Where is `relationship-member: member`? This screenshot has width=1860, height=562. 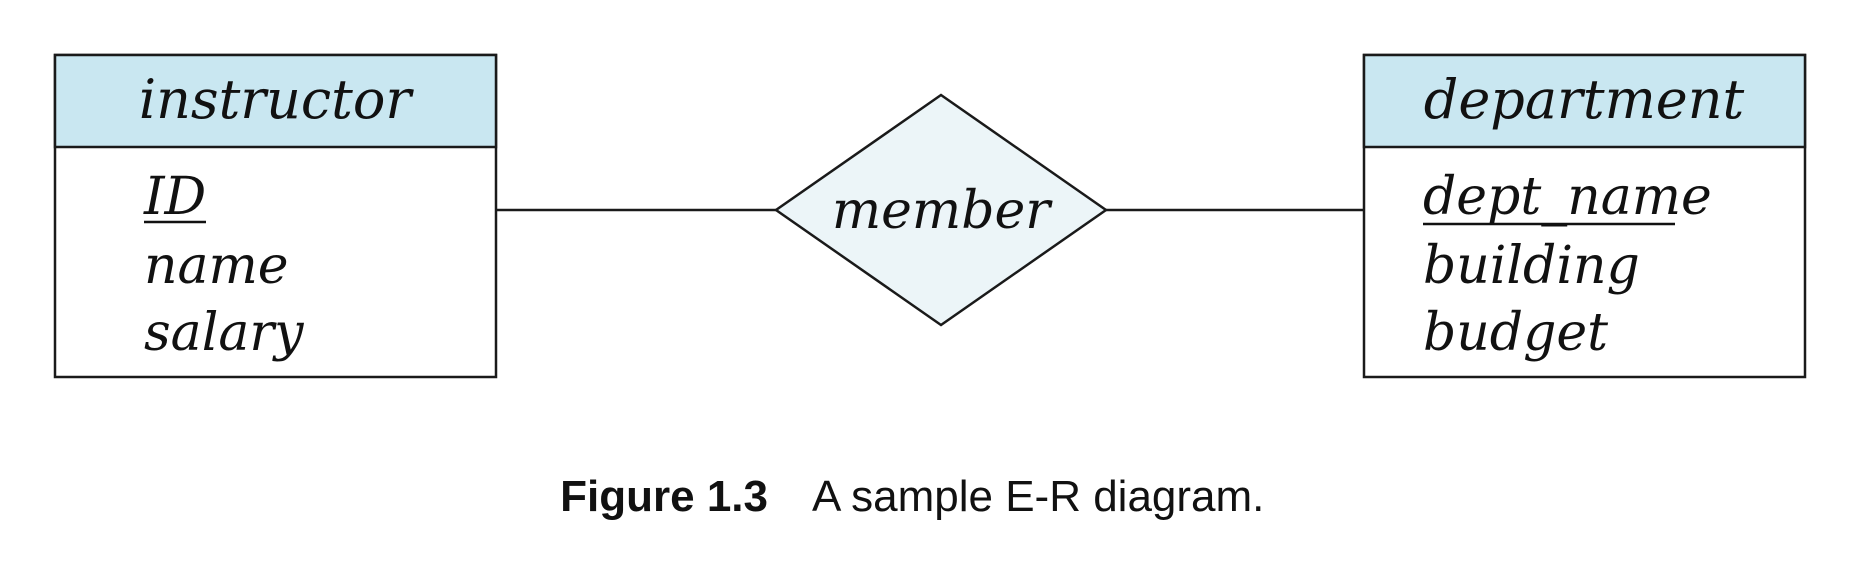 relationship-member: member is located at coordinates (941, 210).